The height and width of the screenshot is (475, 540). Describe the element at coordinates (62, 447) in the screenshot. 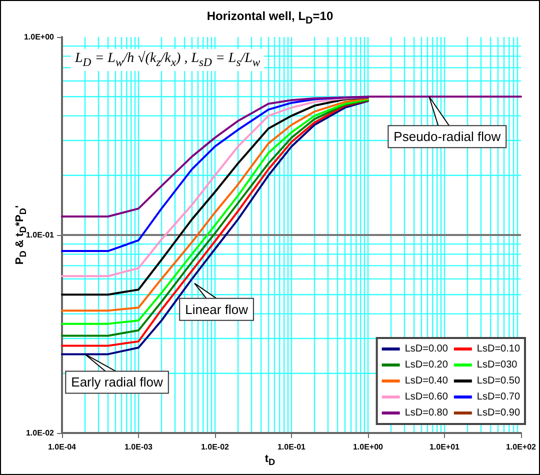

I see `x-tick-label: 1.0E-04` at that location.